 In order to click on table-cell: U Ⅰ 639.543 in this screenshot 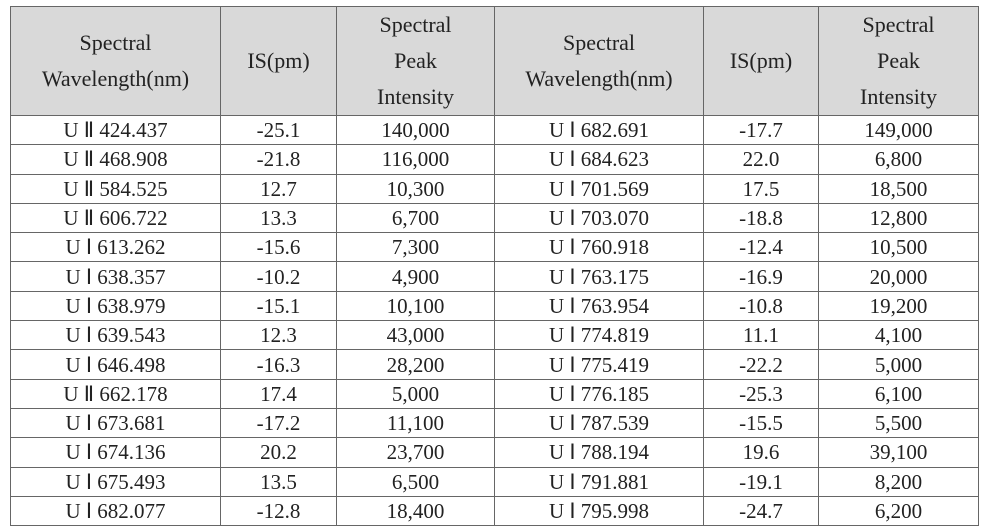, I will do `click(115, 335)`.